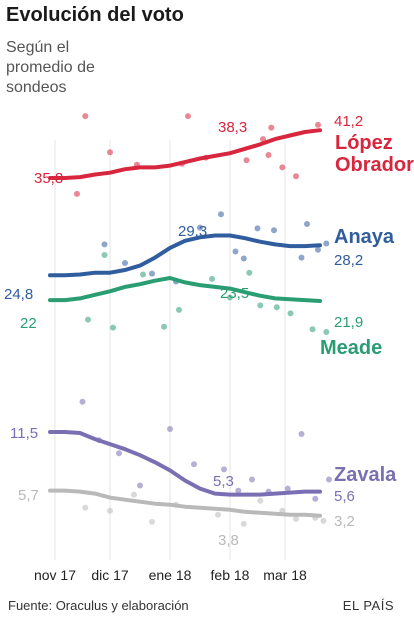 The height and width of the screenshot is (619, 414). Describe the element at coordinates (364, 237) in the screenshot. I see `series-name-label: Anaya` at that location.